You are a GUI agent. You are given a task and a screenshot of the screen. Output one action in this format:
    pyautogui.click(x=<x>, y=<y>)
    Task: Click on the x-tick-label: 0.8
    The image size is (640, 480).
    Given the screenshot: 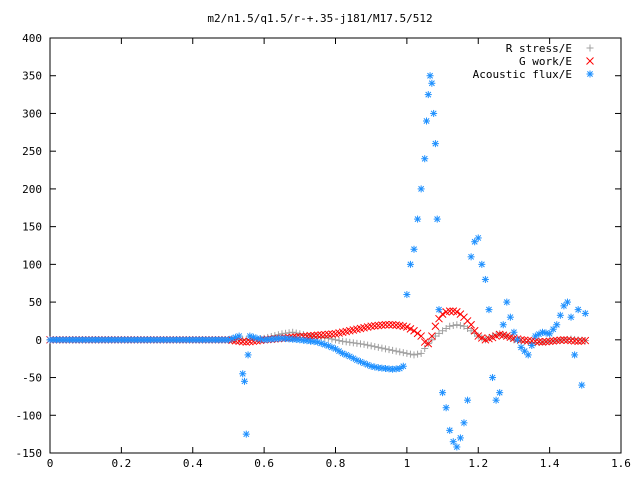 What is the action you would take?
    pyautogui.click(x=336, y=463)
    